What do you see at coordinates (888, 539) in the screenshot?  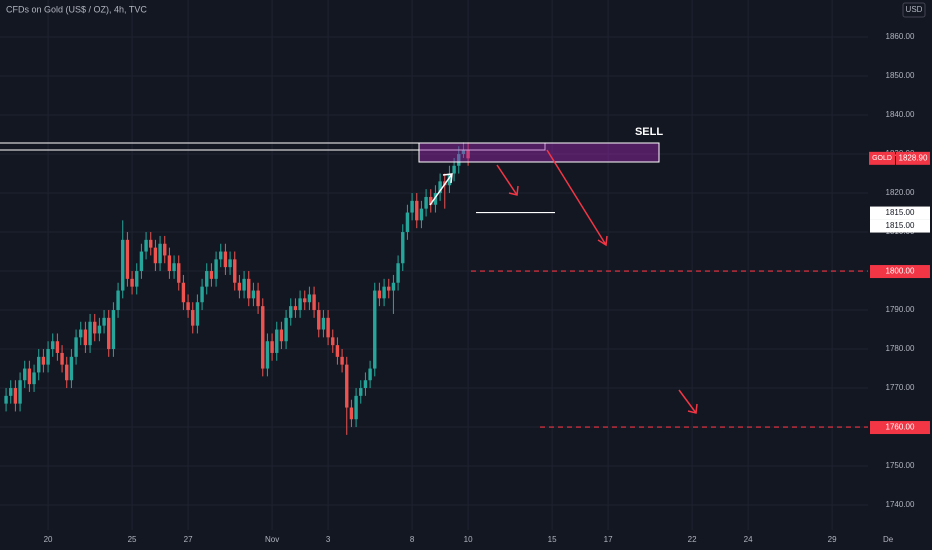 I see `x-tick-label: De` at bounding box center [888, 539].